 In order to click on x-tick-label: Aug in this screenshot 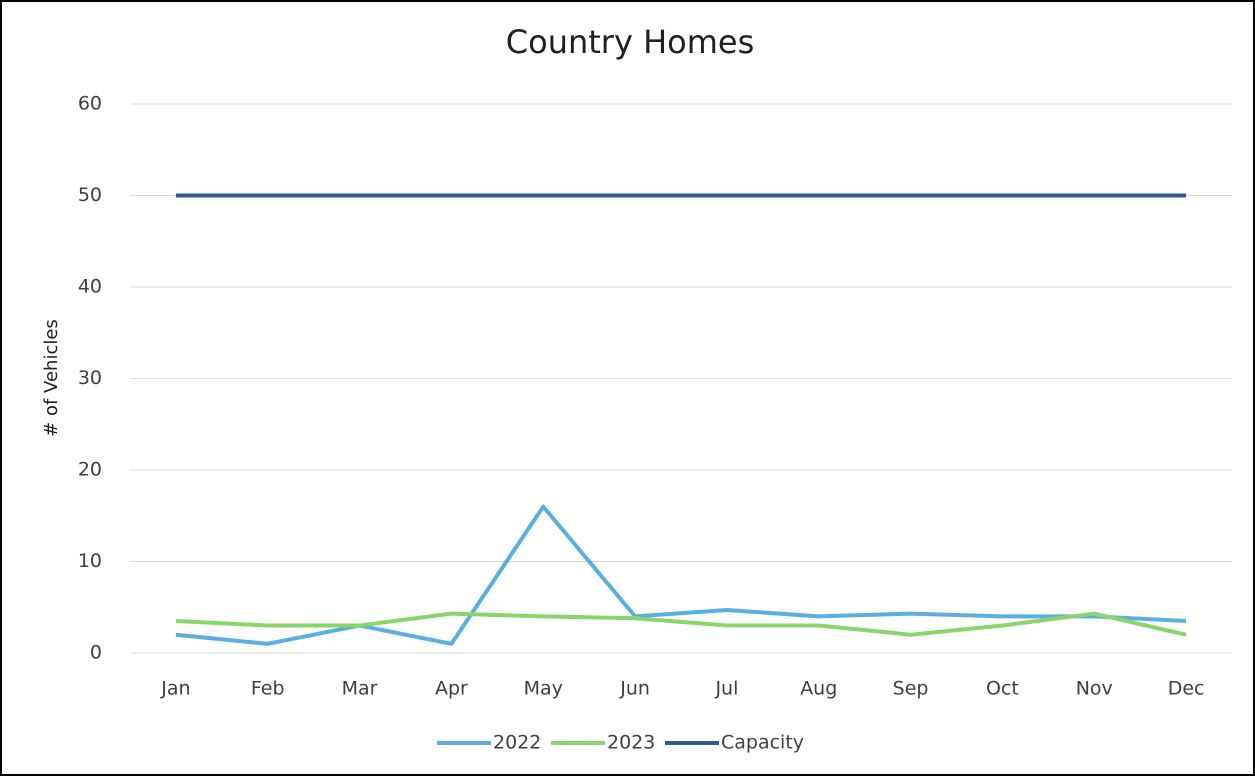, I will do `click(818, 689)`.